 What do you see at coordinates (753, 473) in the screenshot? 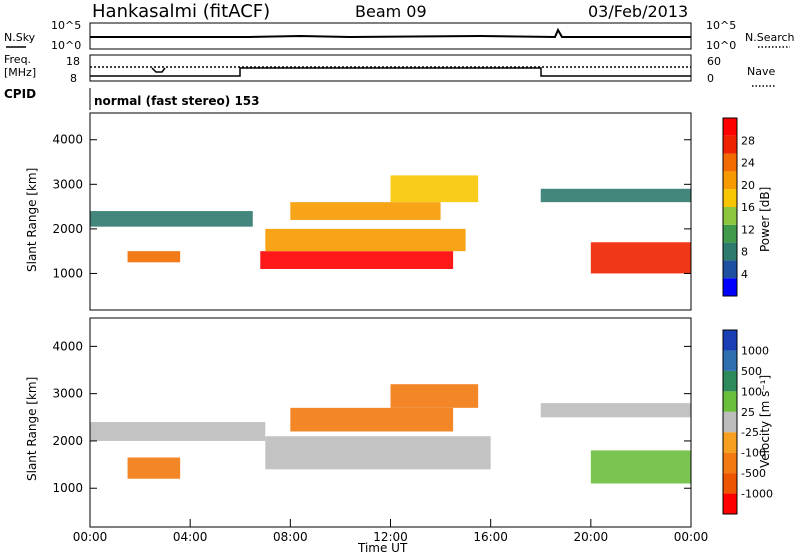
I see `velocity-colorbar-tick-6: -500` at bounding box center [753, 473].